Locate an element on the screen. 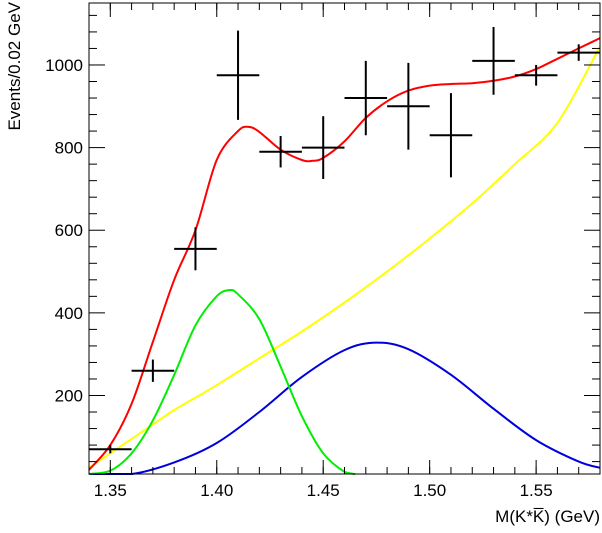 The image size is (602, 533). x-tick-label: 1.40 is located at coordinates (216, 490).